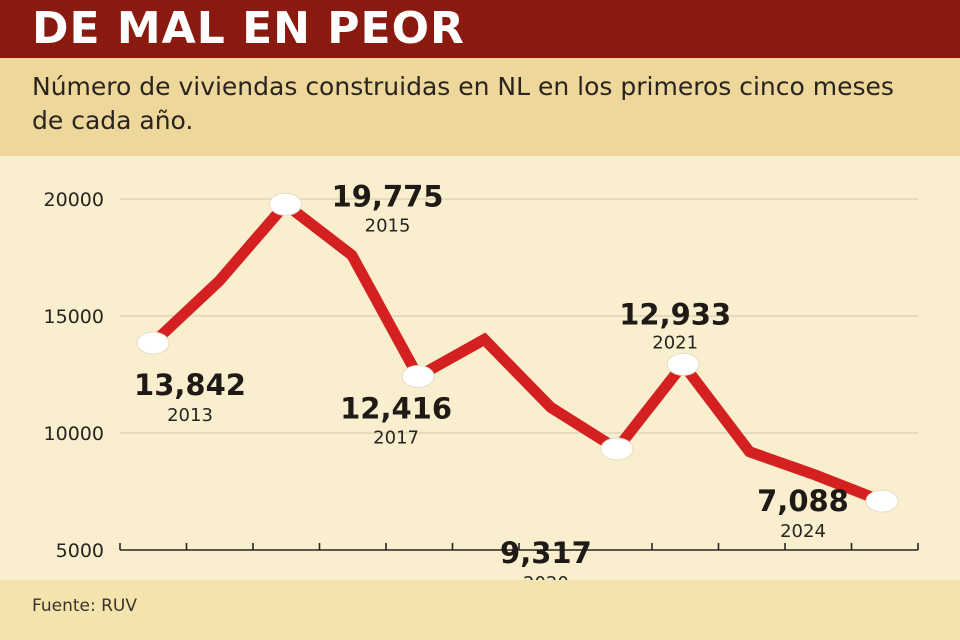 This screenshot has height=640, width=960. What do you see at coordinates (84, 606) in the screenshot?
I see `source-note: Fuente: RUV` at bounding box center [84, 606].